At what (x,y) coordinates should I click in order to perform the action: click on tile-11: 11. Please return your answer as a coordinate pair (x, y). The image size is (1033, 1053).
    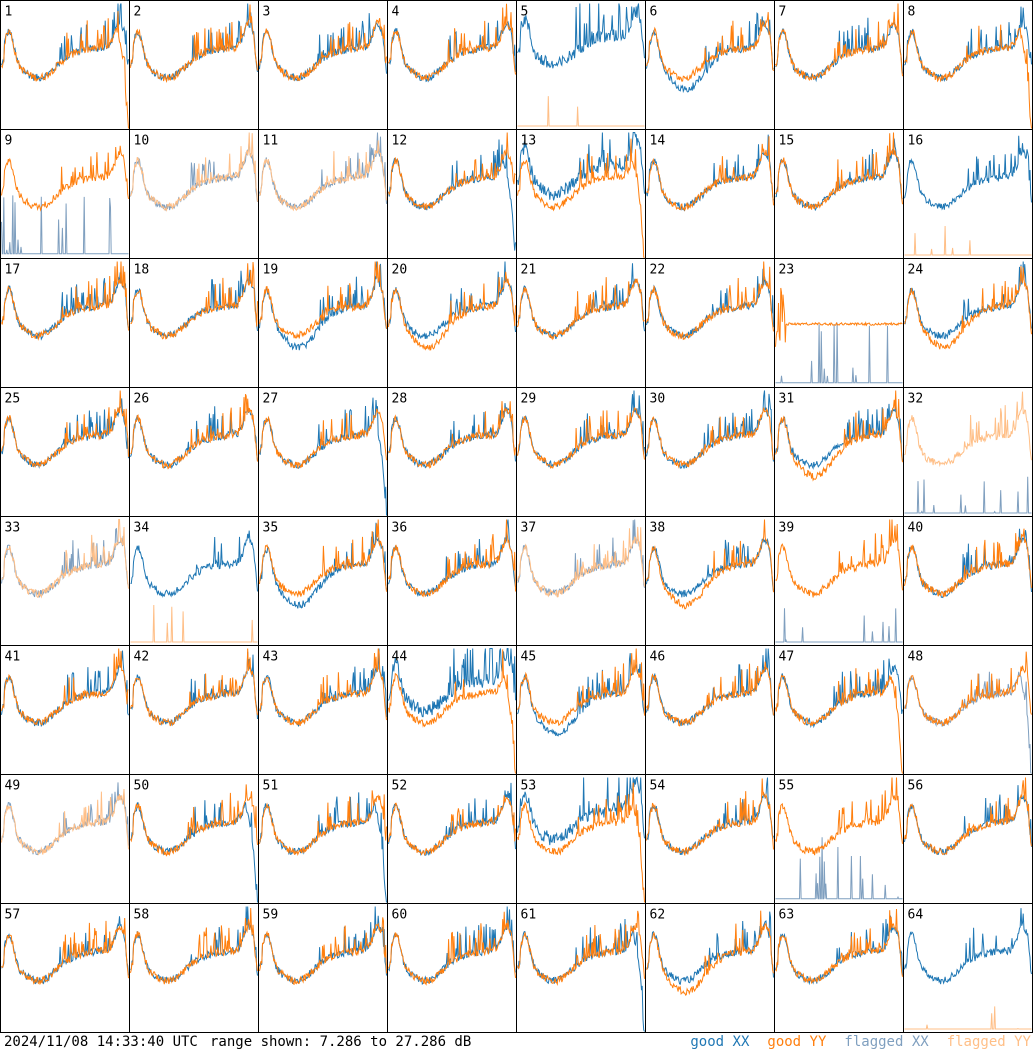
    Looking at the image, I should click on (323, 194).